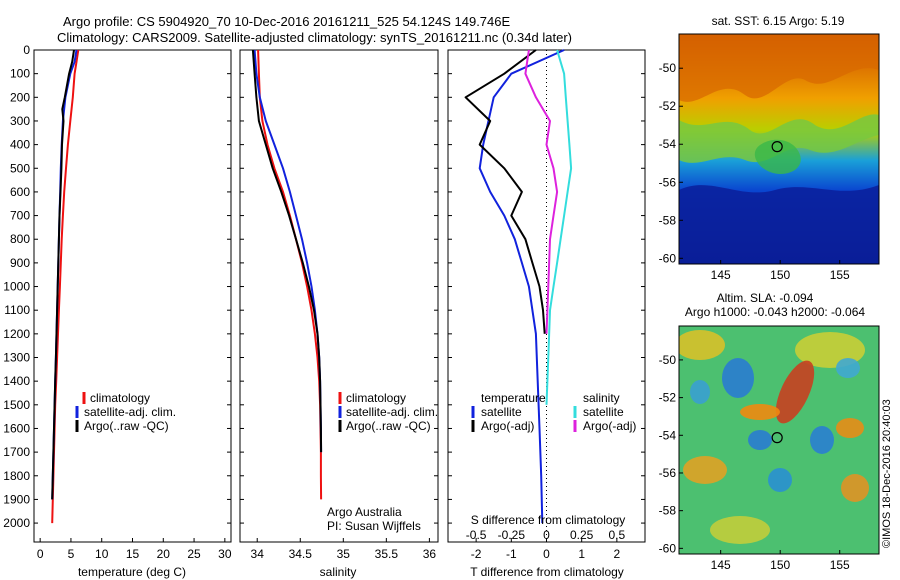  Describe the element at coordinates (668, 435) in the screenshot. I see `map-y-tick-label: -54` at that location.